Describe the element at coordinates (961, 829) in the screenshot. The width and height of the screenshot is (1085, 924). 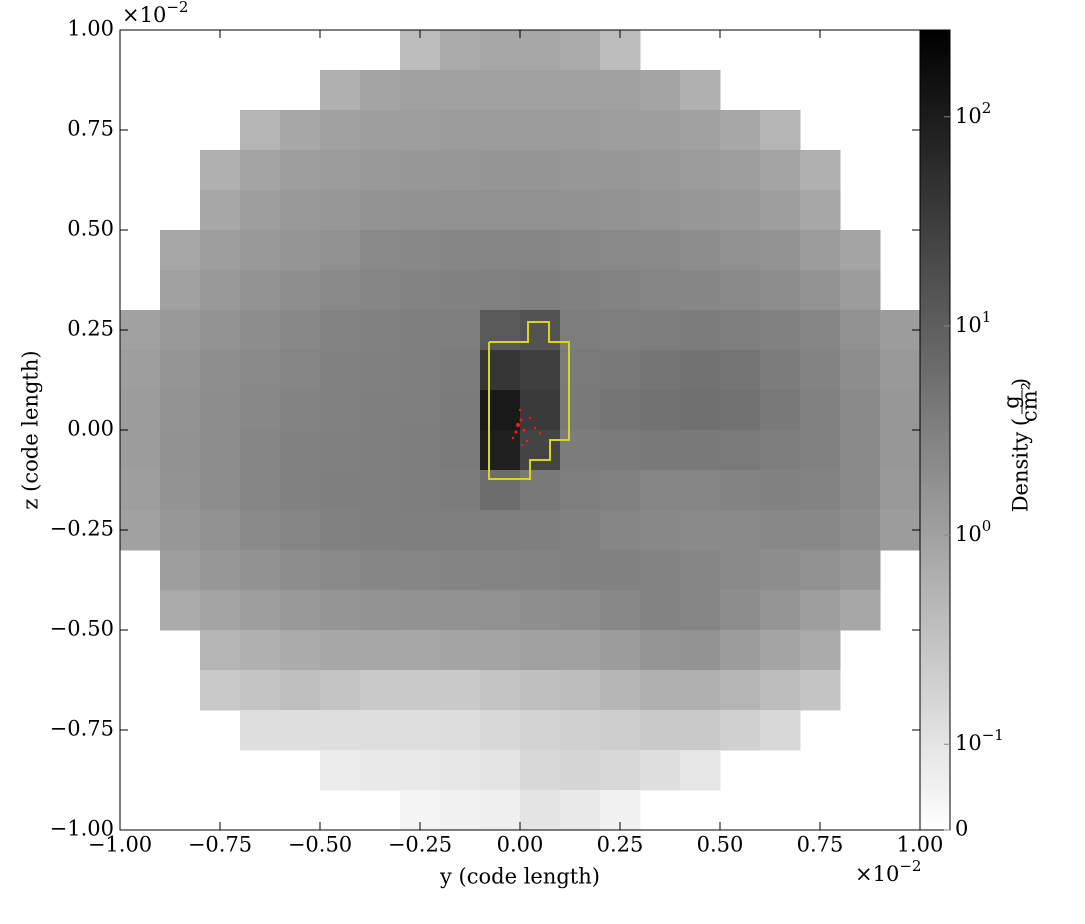
I see `colorbar-tick-label: 0` at that location.